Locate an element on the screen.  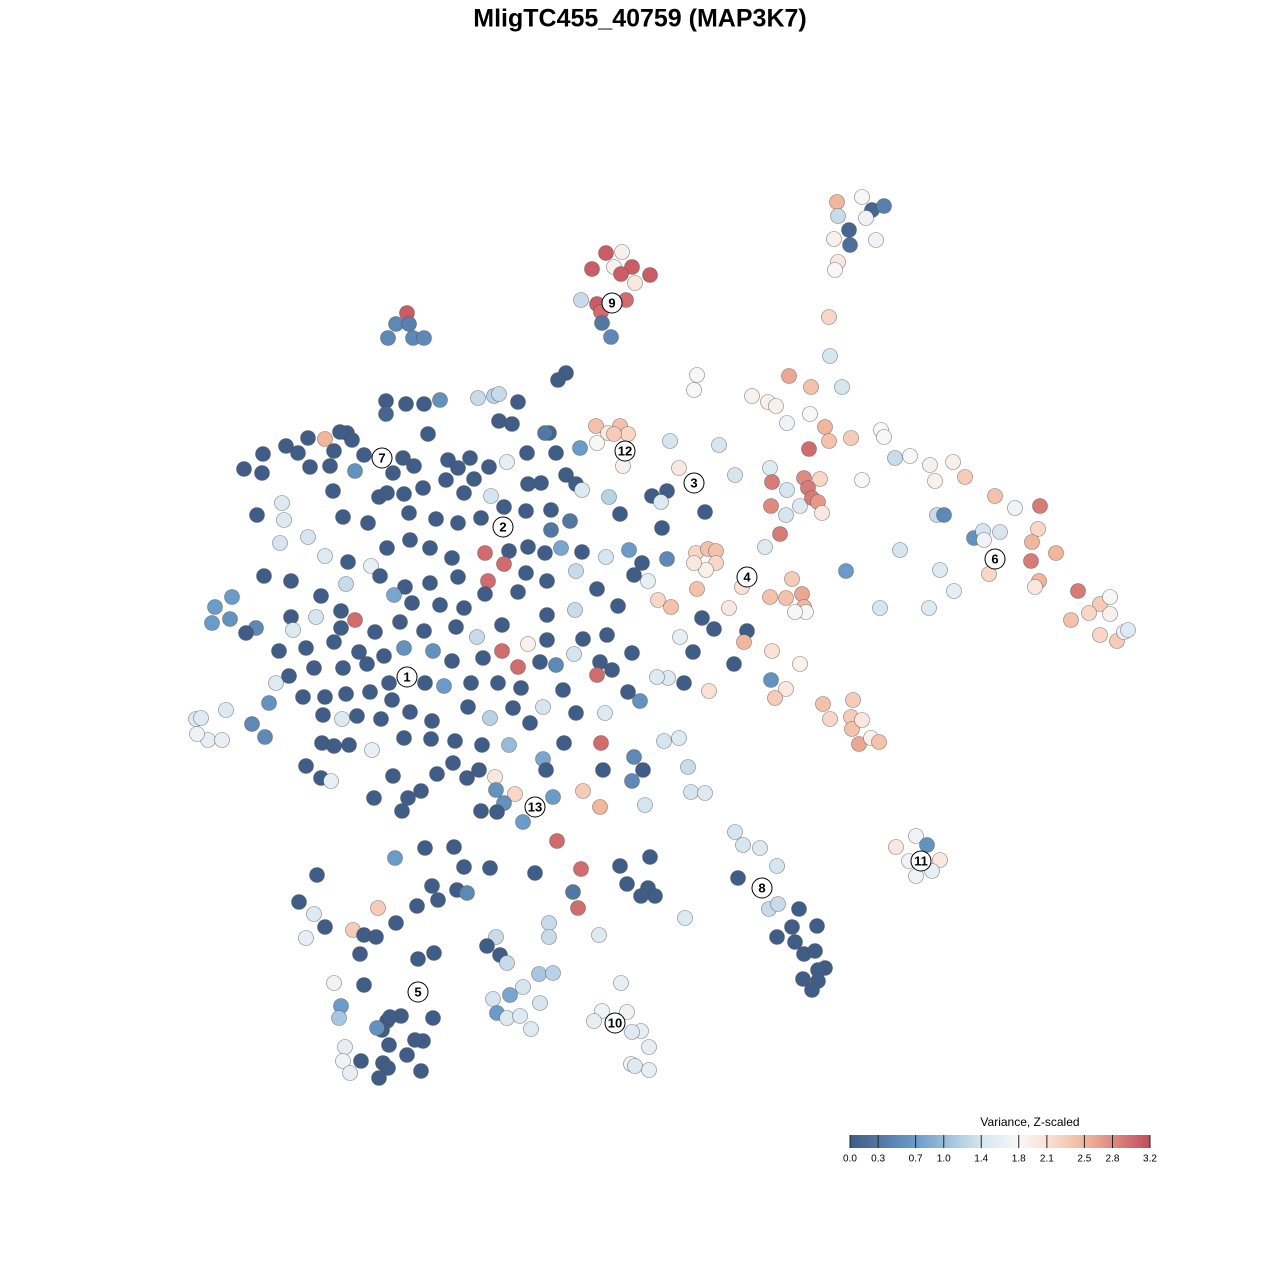
colorbar-tick-label: 3.2 is located at coordinates (1150, 1159).